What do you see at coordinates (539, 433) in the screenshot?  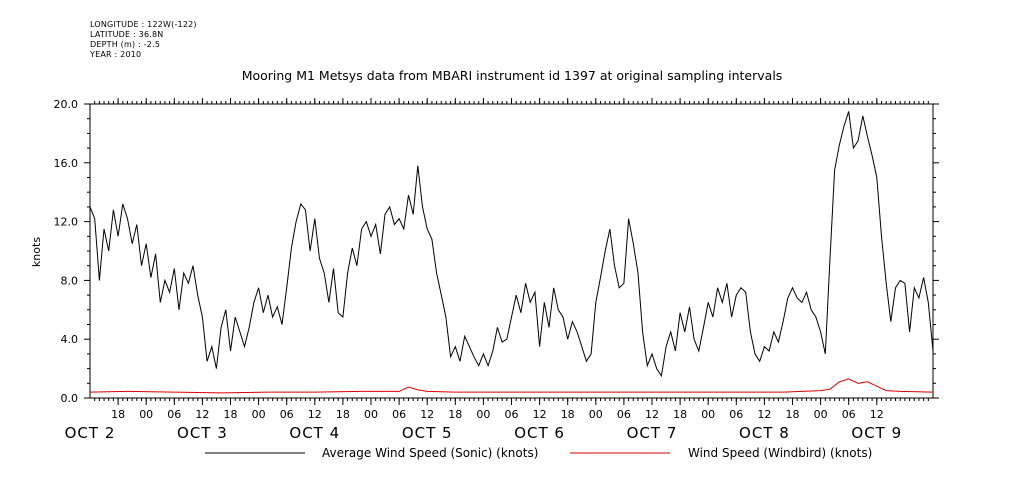 I see `x-day-label: OCT 6` at bounding box center [539, 433].